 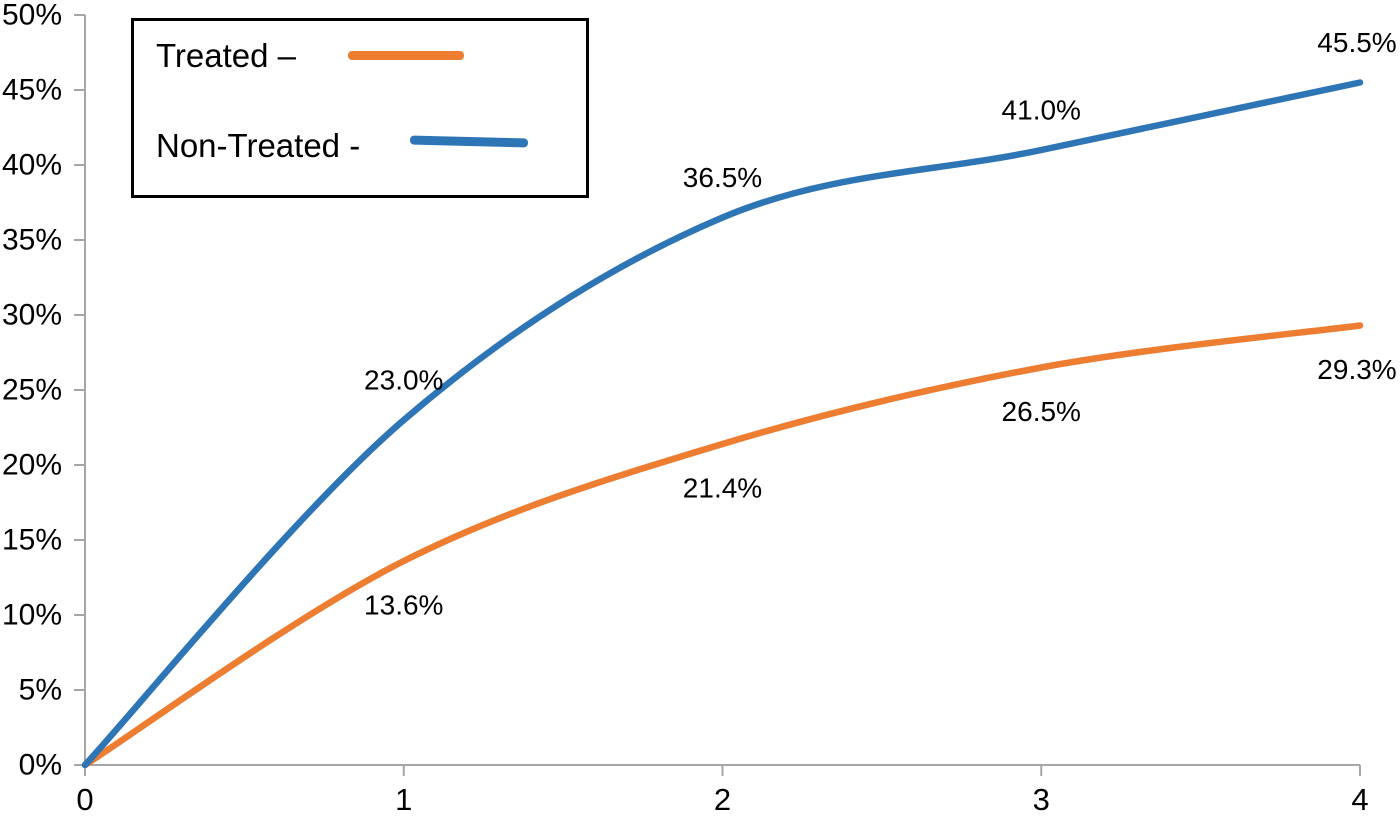 What do you see at coordinates (403, 380) in the screenshot?
I see `data-label-non-treated: 23.0%` at bounding box center [403, 380].